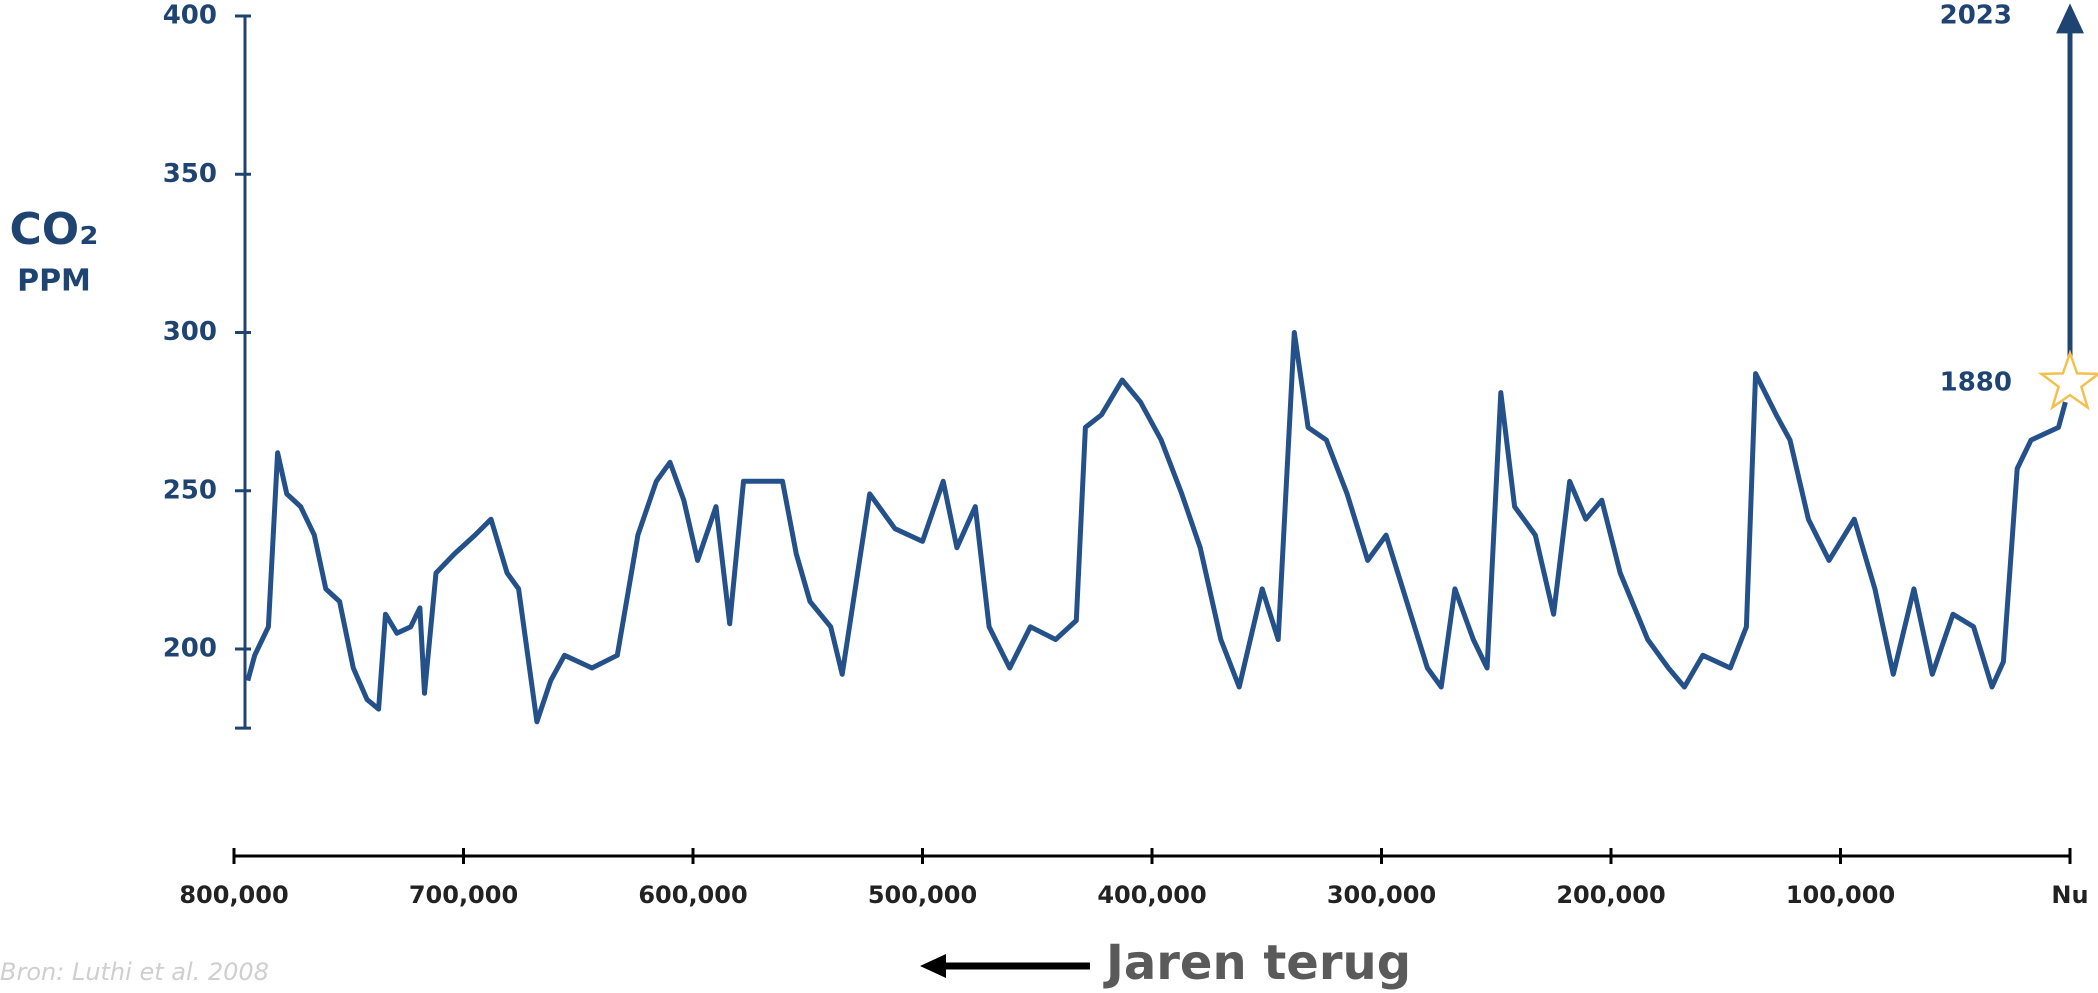  I want to click on rise-arrow-head, so click(2070, 18).